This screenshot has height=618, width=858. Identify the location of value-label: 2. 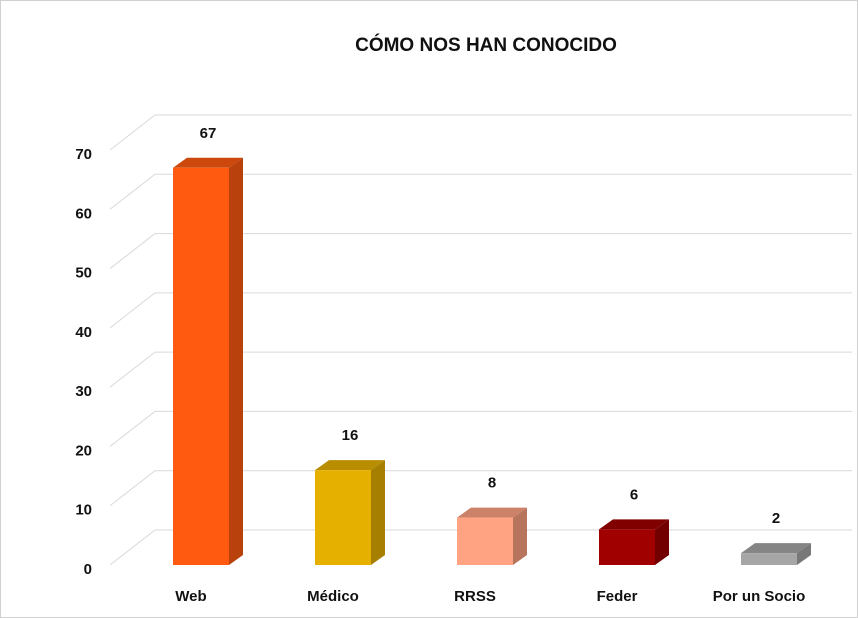
(776, 518).